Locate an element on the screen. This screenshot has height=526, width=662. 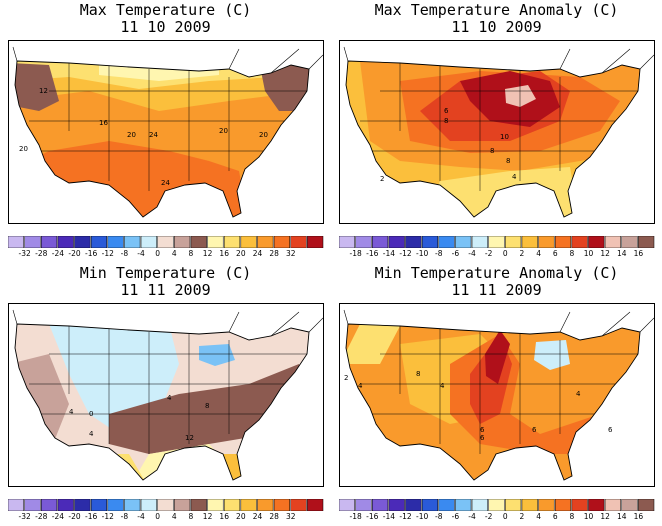
colorbar-ticks: -32 -28 -24 -20 -16 -12 -8 -4 0 4 8 12 16 20 24 28 32 is located at coordinates (166, 517).